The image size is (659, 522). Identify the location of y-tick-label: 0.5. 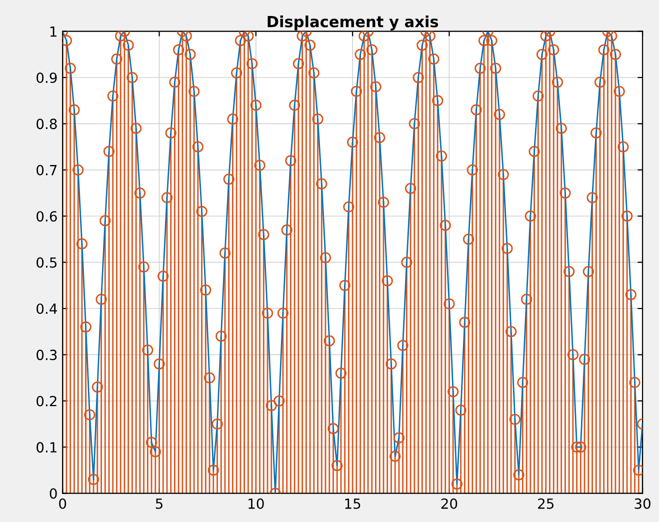
(46, 262).